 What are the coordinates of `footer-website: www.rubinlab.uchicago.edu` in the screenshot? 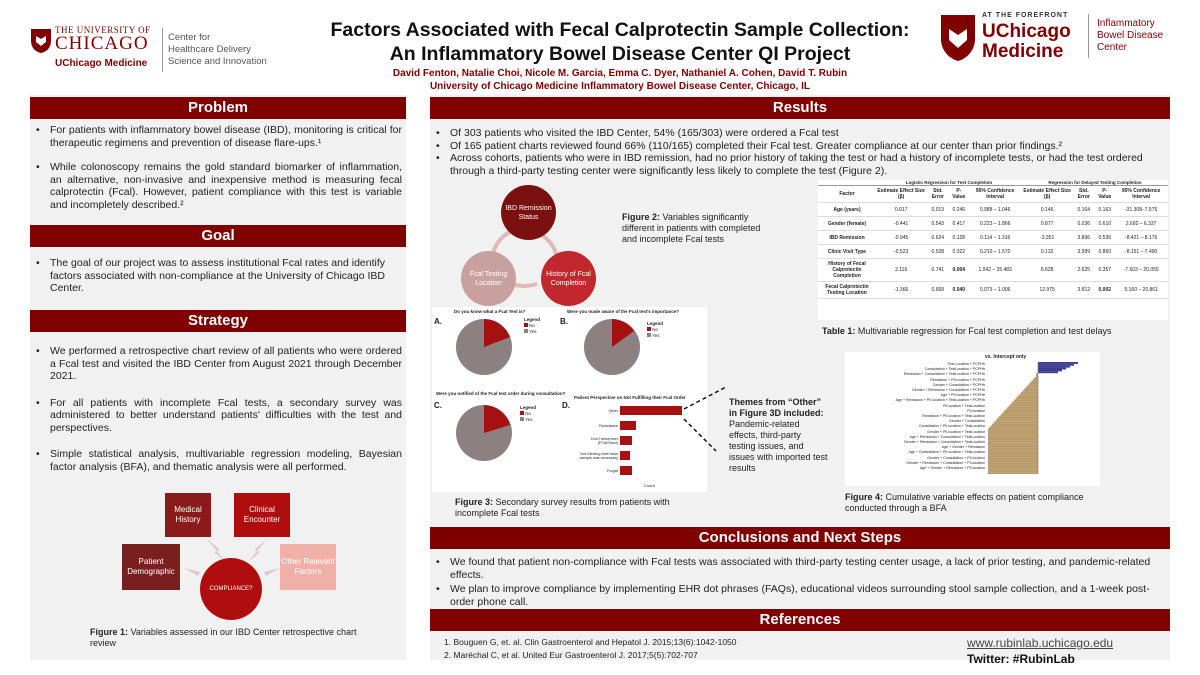 It's located at (1040, 643).